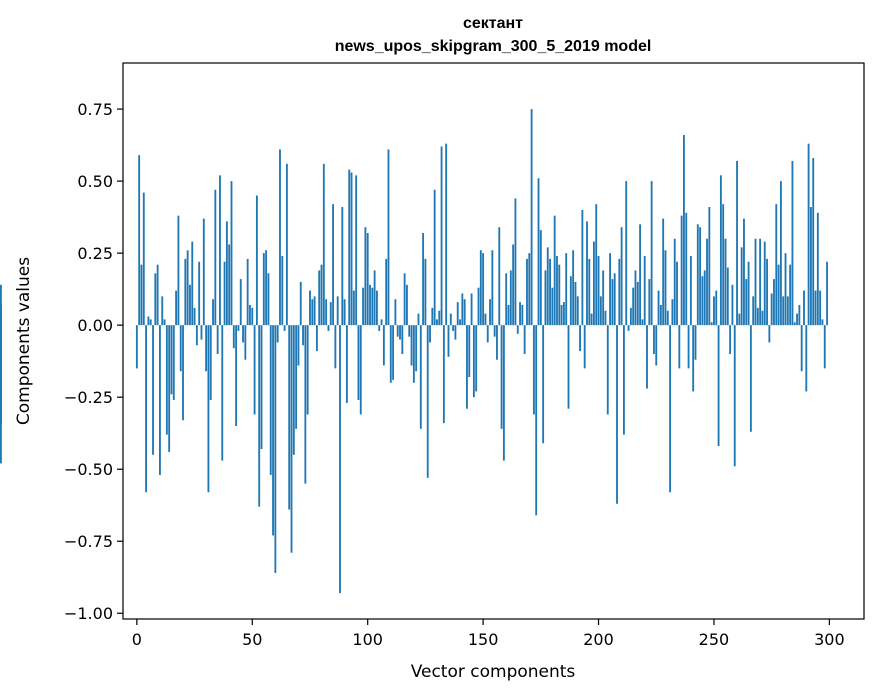 The height and width of the screenshot is (696, 880). Describe the element at coordinates (367, 639) in the screenshot. I see `x-tick-label-100: 100` at that location.